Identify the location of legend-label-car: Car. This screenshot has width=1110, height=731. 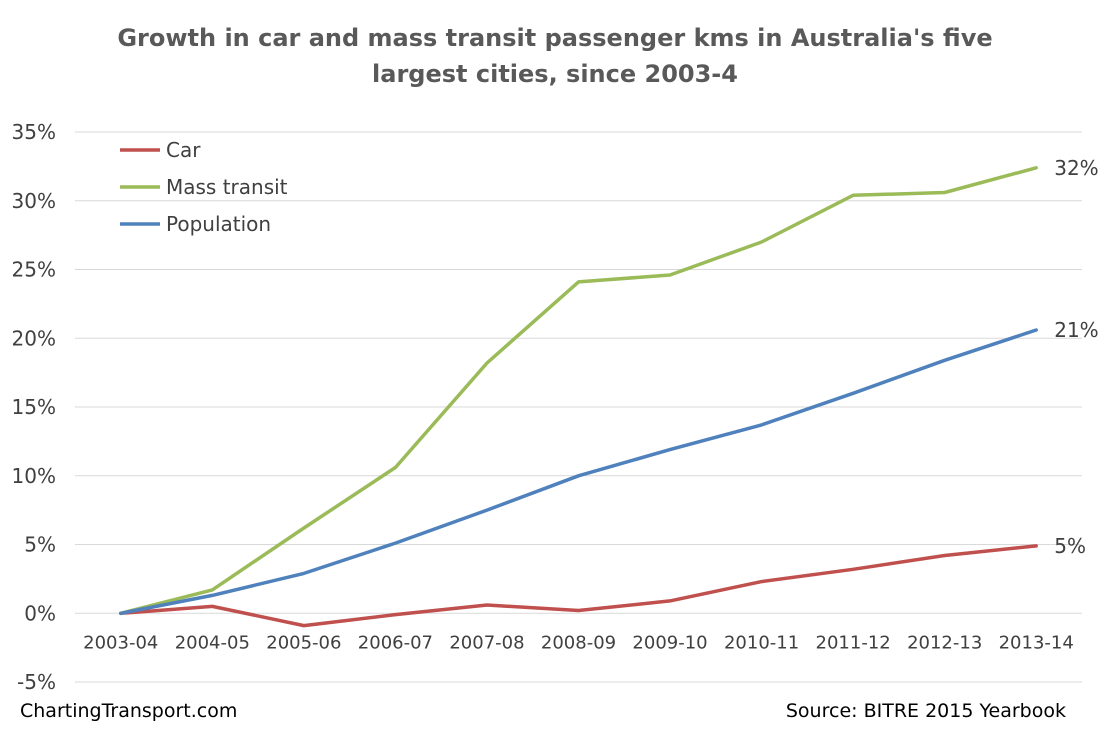
(183, 150).